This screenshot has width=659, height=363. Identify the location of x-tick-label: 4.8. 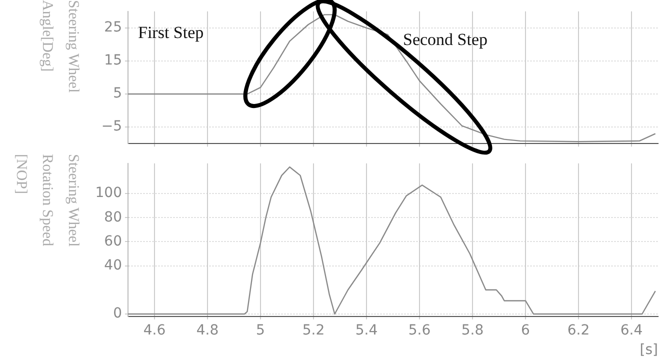
(207, 330).